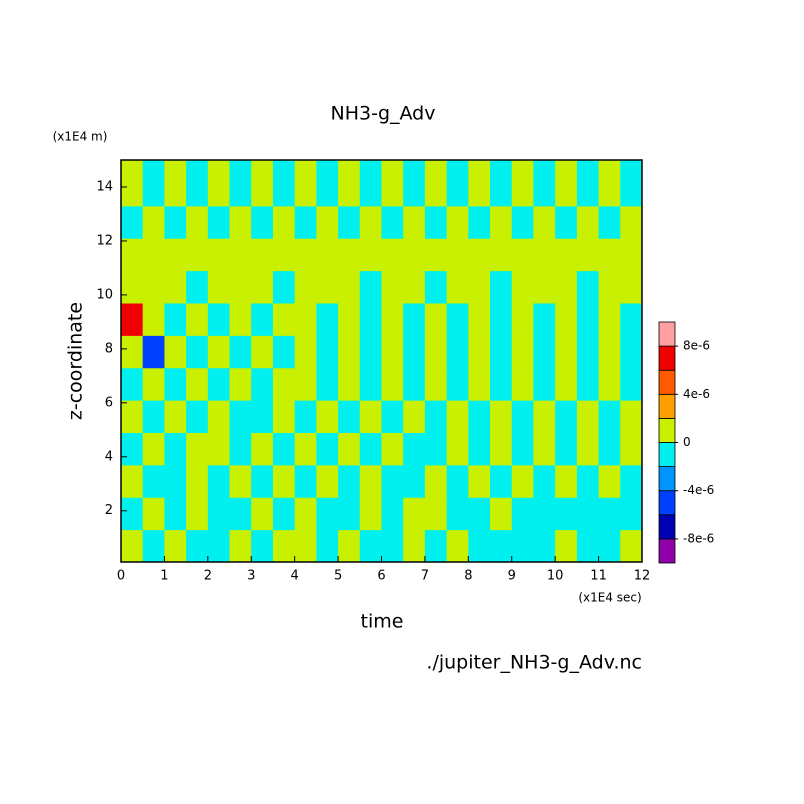  Describe the element at coordinates (109, 510) in the screenshot. I see `y-tick-label: 2` at that location.